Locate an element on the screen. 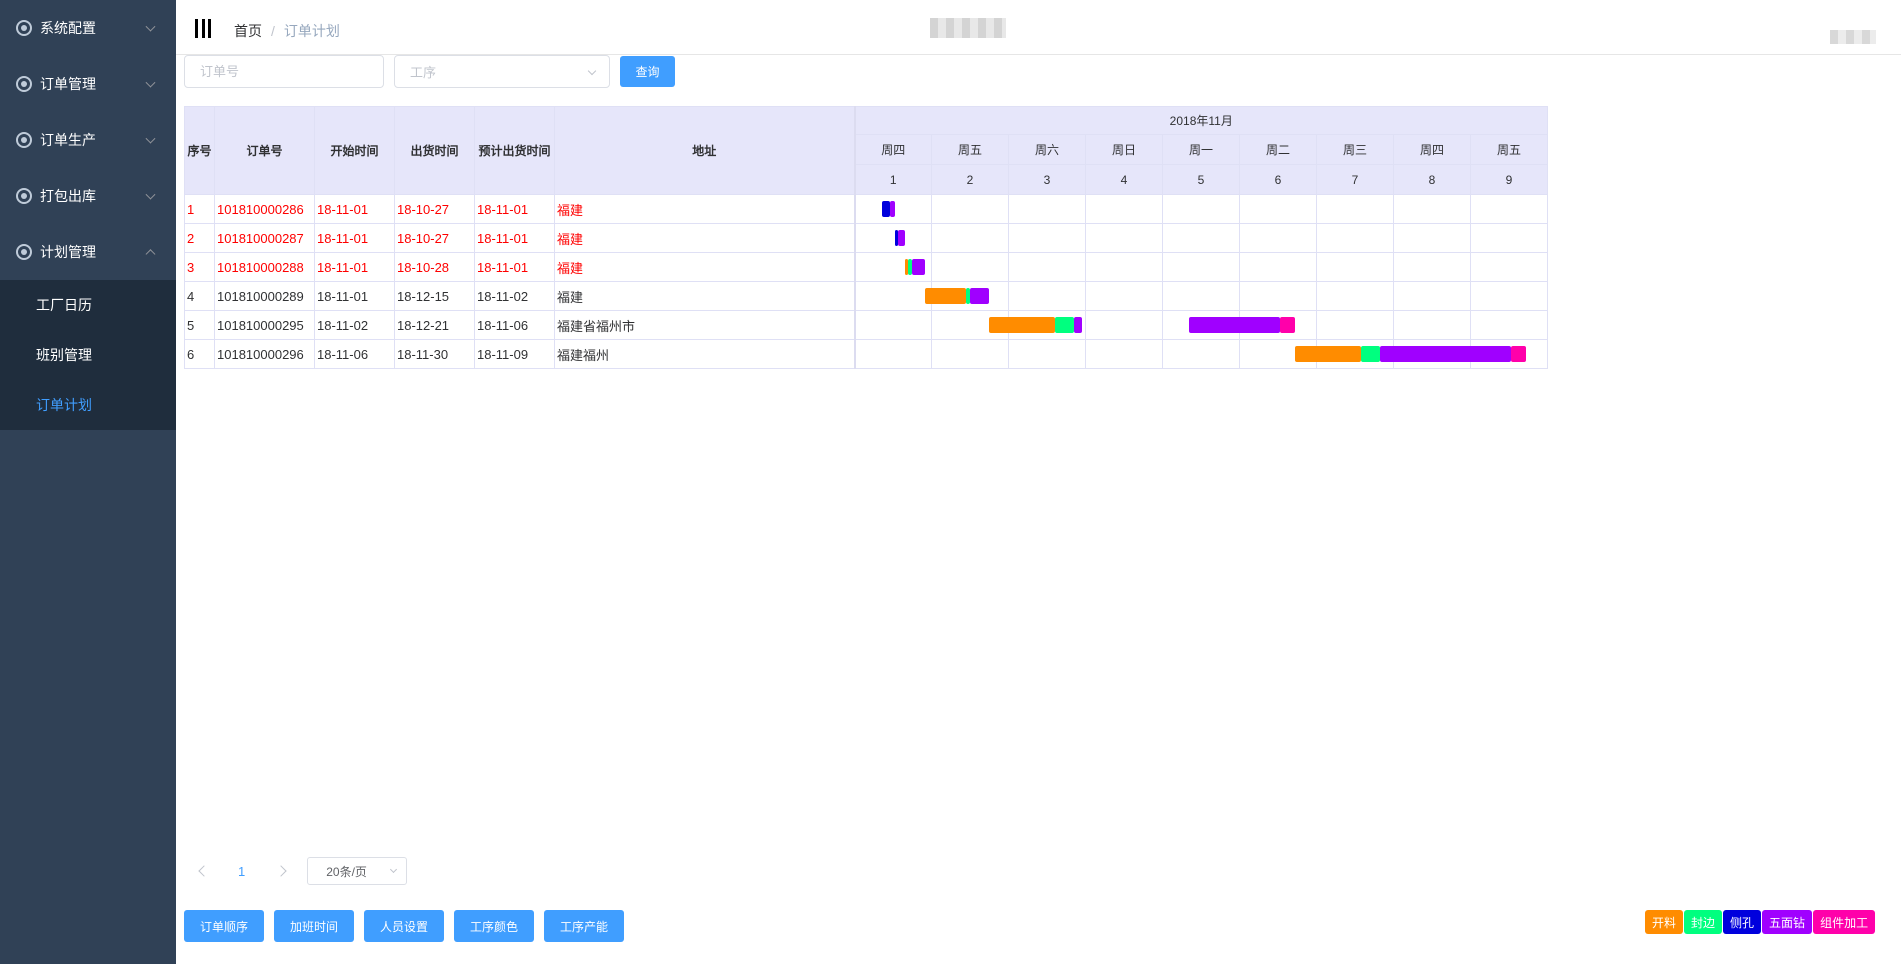  plan-submenu: 工厂日历 班别管理 订单计划 is located at coordinates (88, 355).